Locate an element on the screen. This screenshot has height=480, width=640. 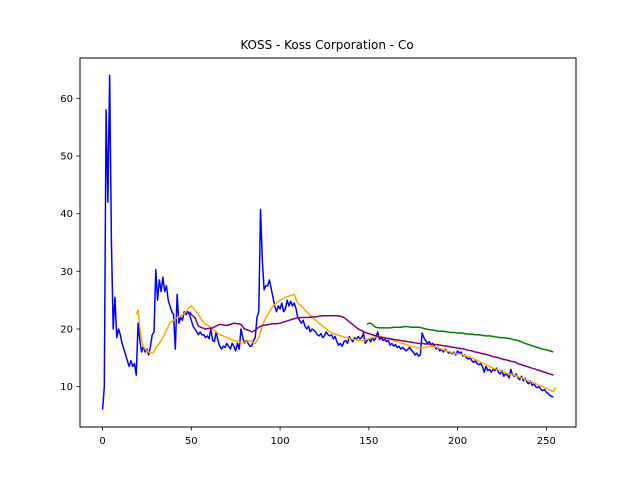
y-tick-label: 50 is located at coordinates (66, 157).